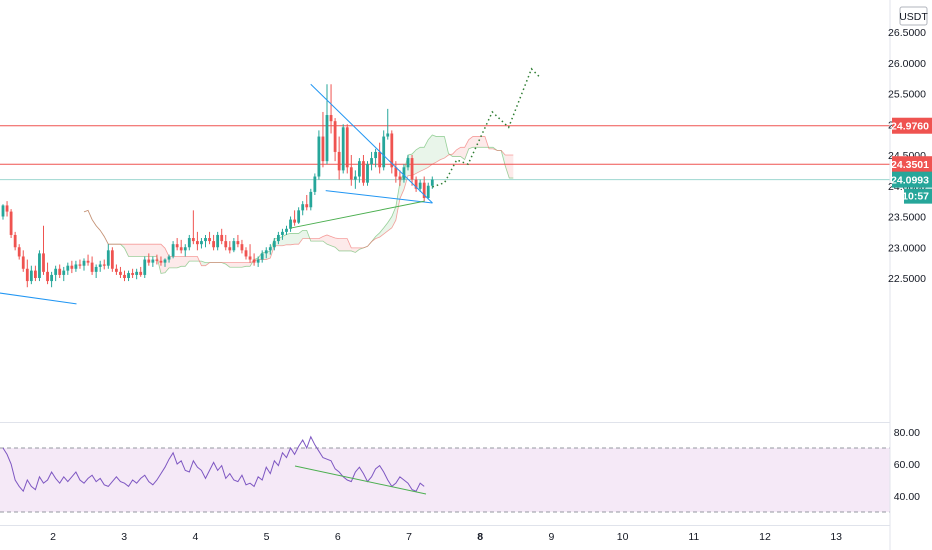 The height and width of the screenshot is (550, 932). I want to click on trendline-wedge-upper, so click(371, 143).